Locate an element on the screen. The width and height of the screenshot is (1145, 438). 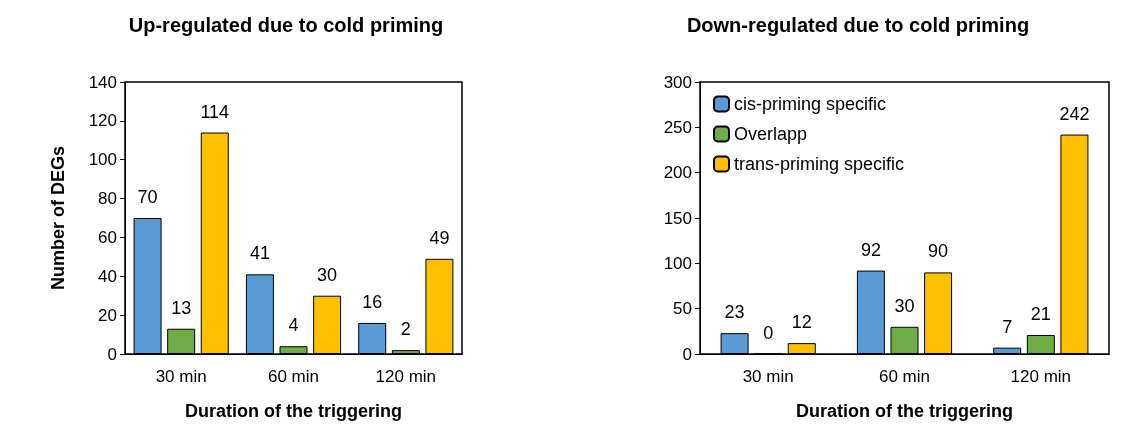
y-tick-label: 300 is located at coordinates (677, 82).